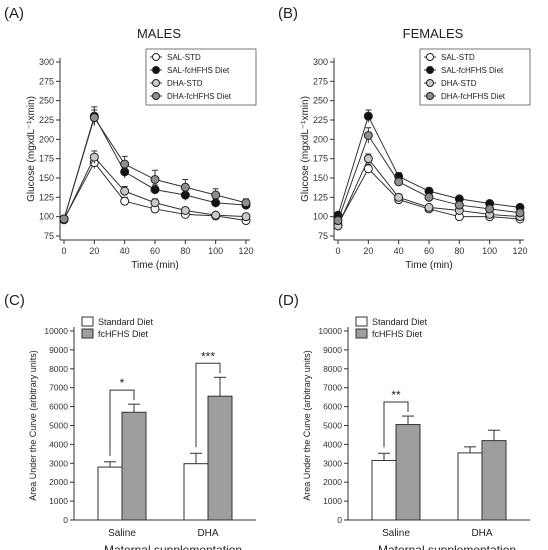  I want to click on x-tick-label: 0, so click(337, 251).